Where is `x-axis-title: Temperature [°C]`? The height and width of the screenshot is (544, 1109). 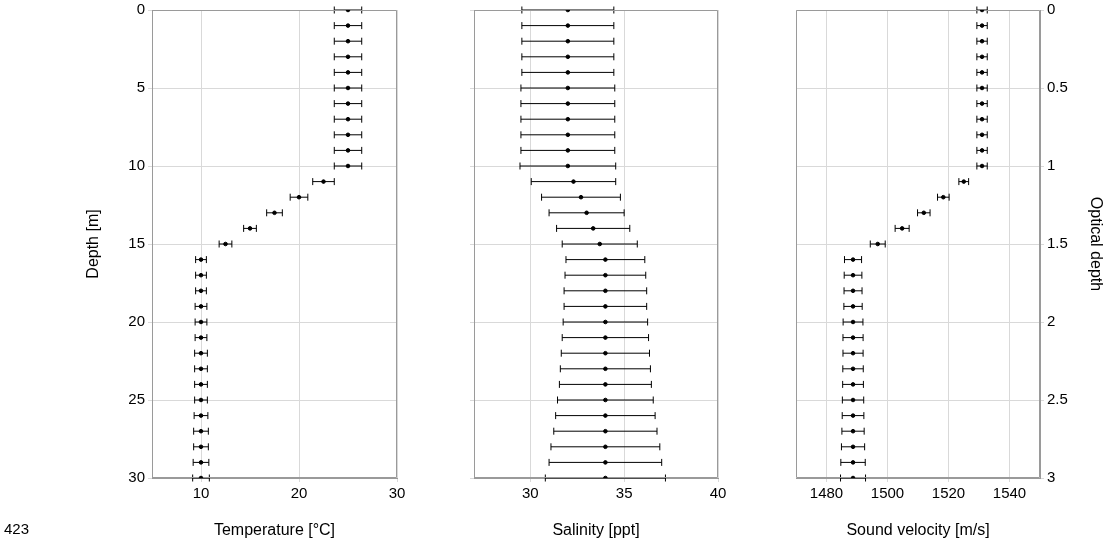
x-axis-title: Temperature [°C] is located at coordinates (274, 529).